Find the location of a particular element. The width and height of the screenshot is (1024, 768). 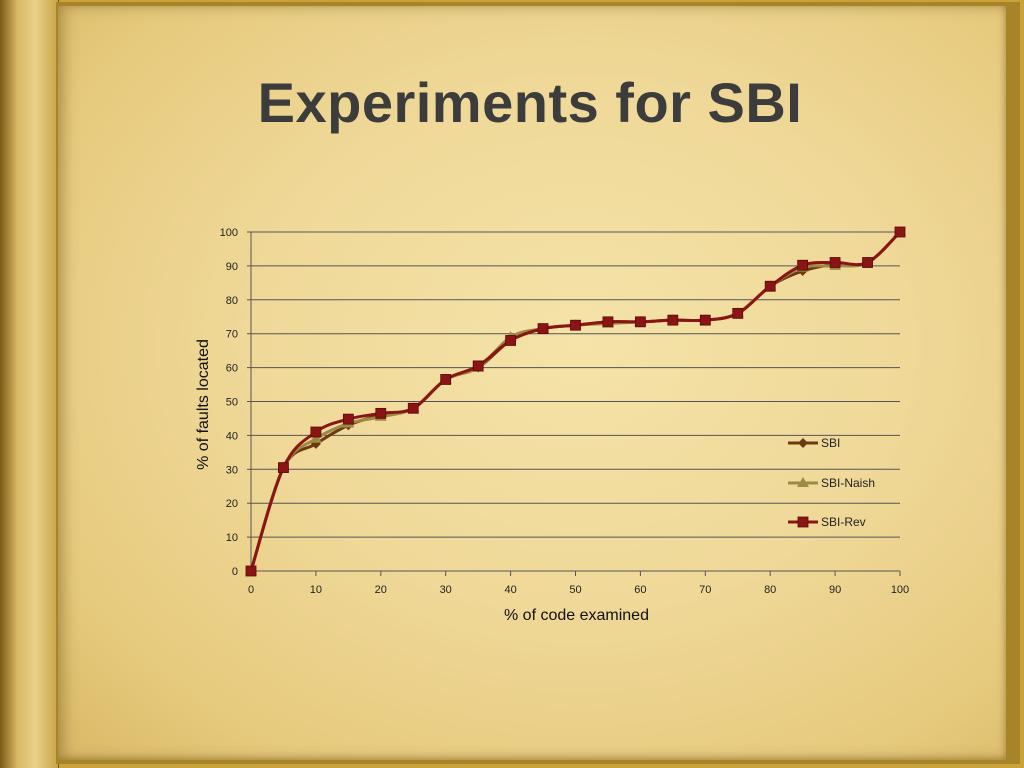

book-spine is located at coordinates (29, 384).